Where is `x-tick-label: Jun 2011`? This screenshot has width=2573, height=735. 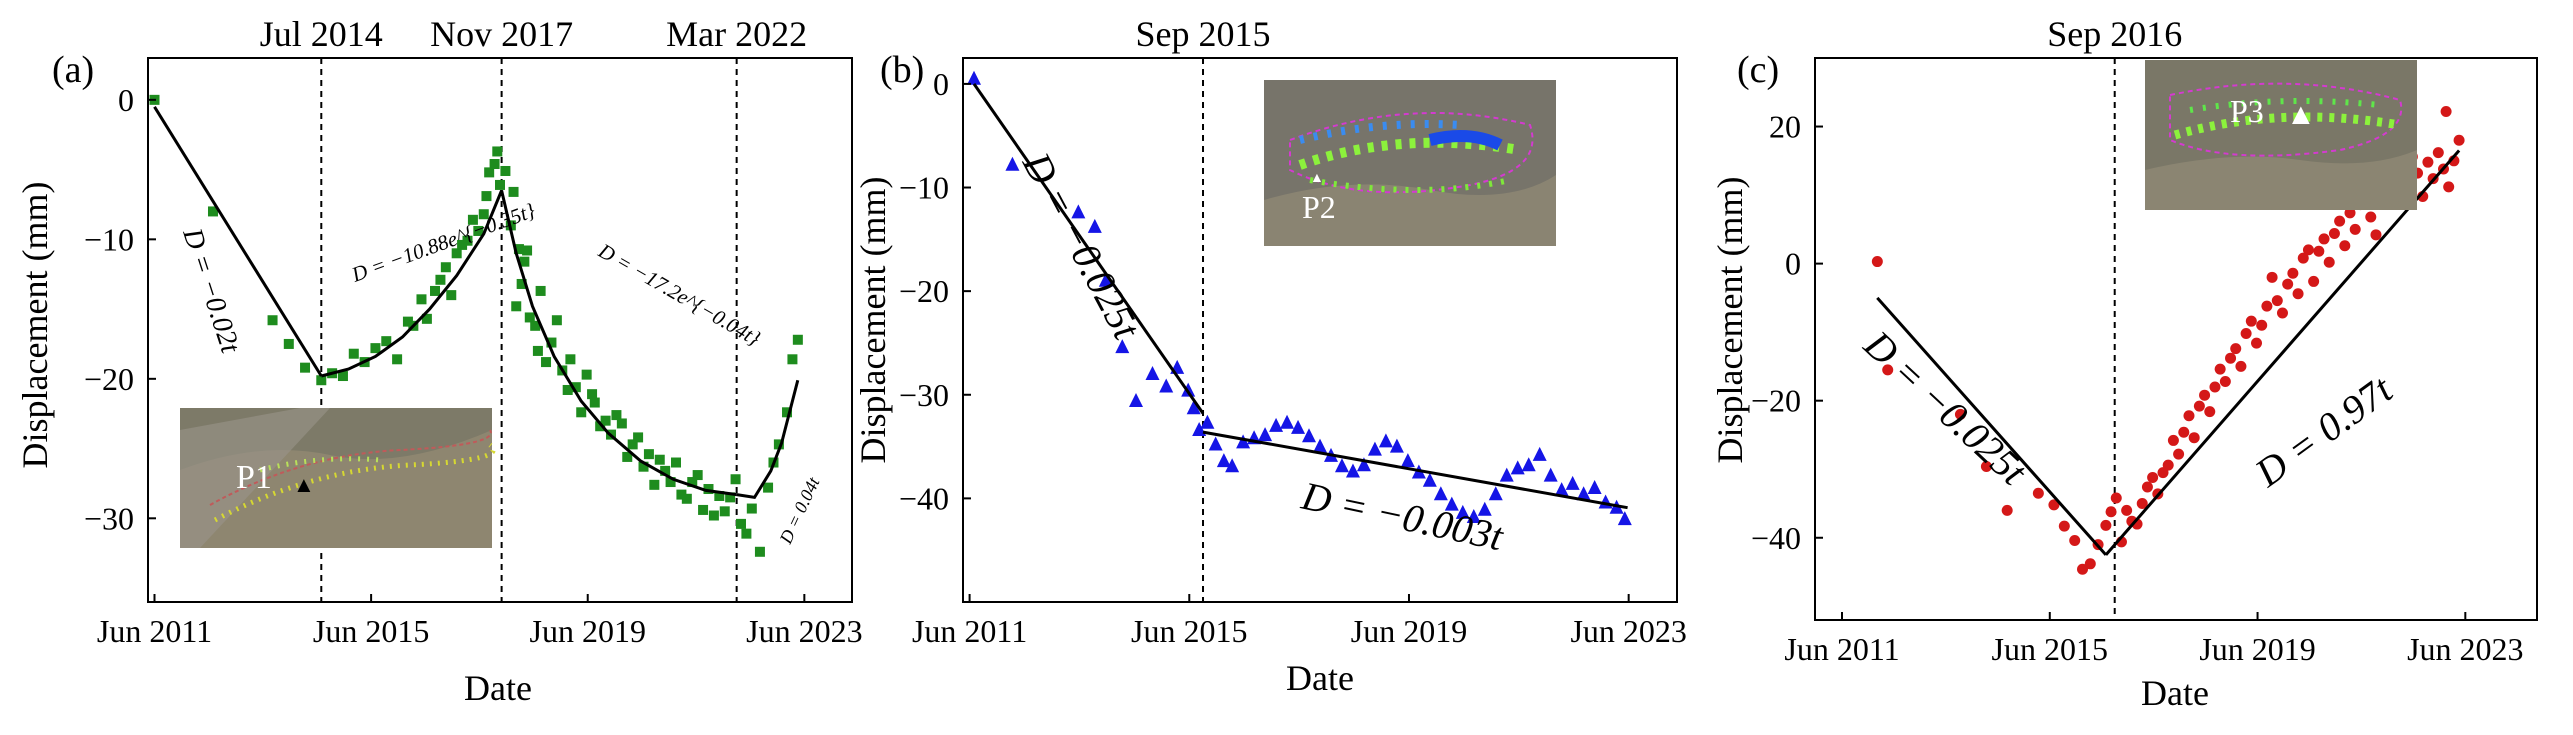
x-tick-label: Jun 2011 is located at coordinates (154, 631).